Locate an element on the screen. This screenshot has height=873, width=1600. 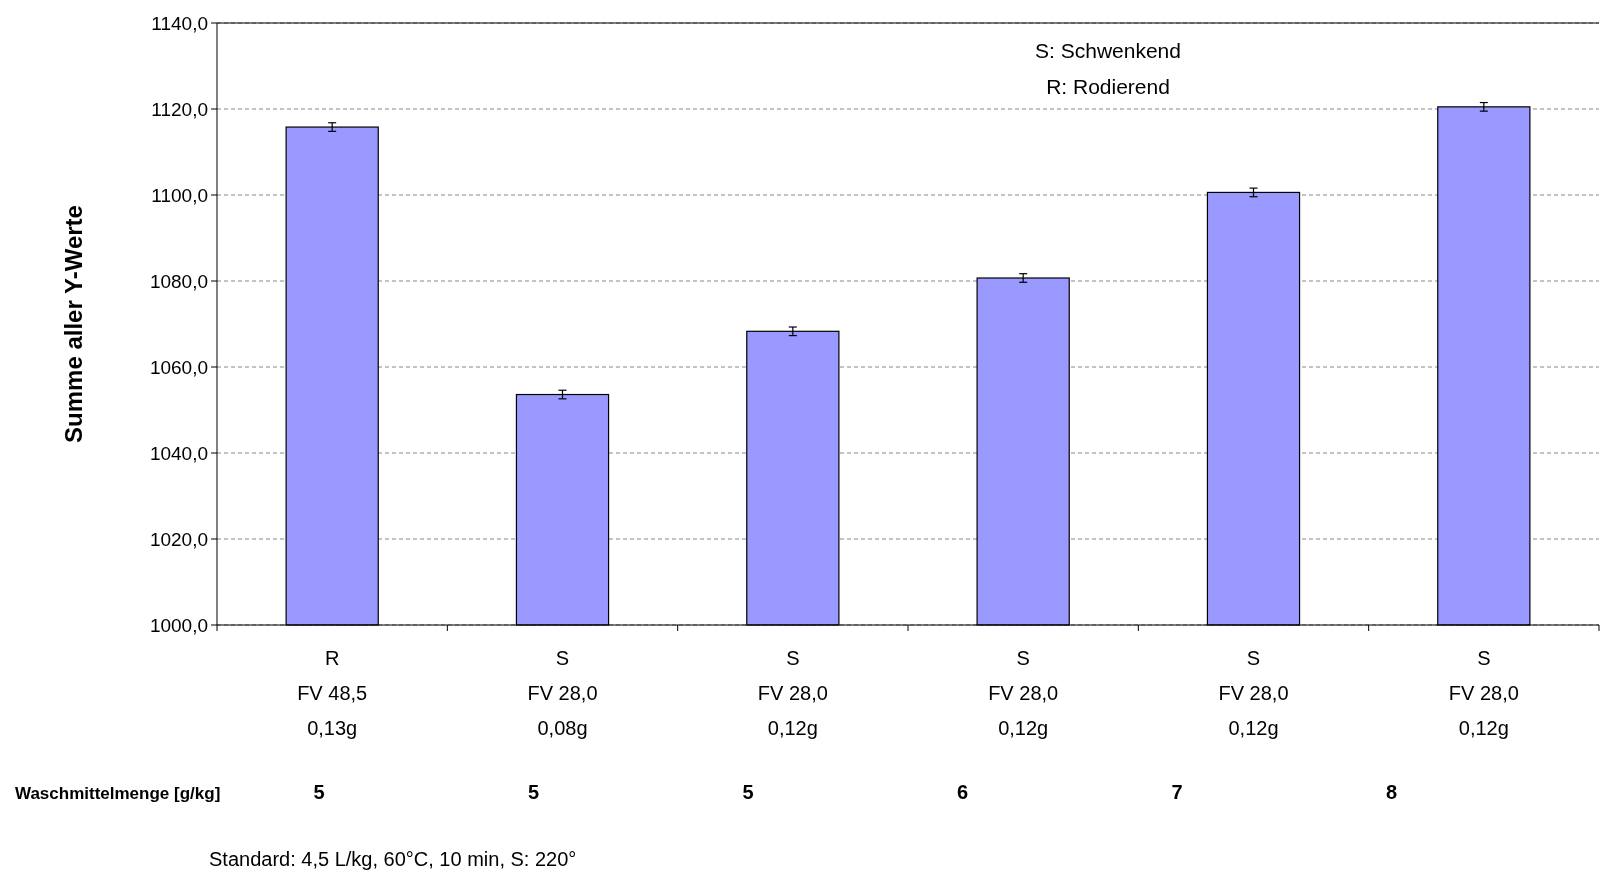
y-tick-label: 1100,0 is located at coordinates (179, 195).